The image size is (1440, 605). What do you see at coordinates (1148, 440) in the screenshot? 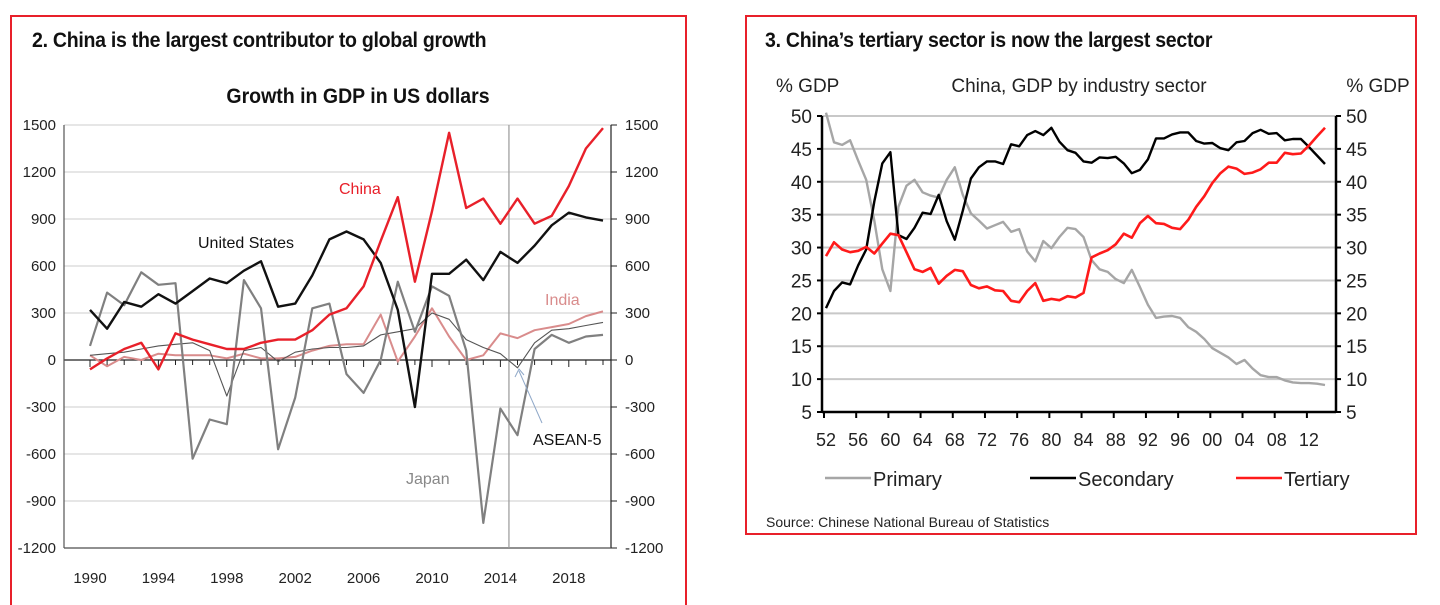
I see `x-tick-label: 92` at bounding box center [1148, 440].